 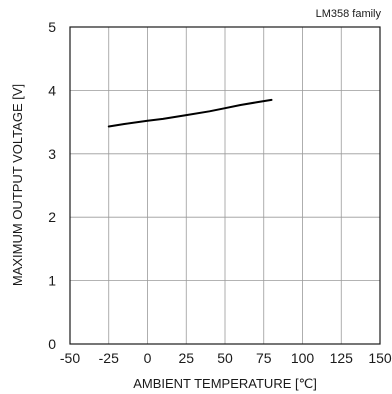 What do you see at coordinates (52, 90) in the screenshot?
I see `y-tick-label: 4` at bounding box center [52, 90].